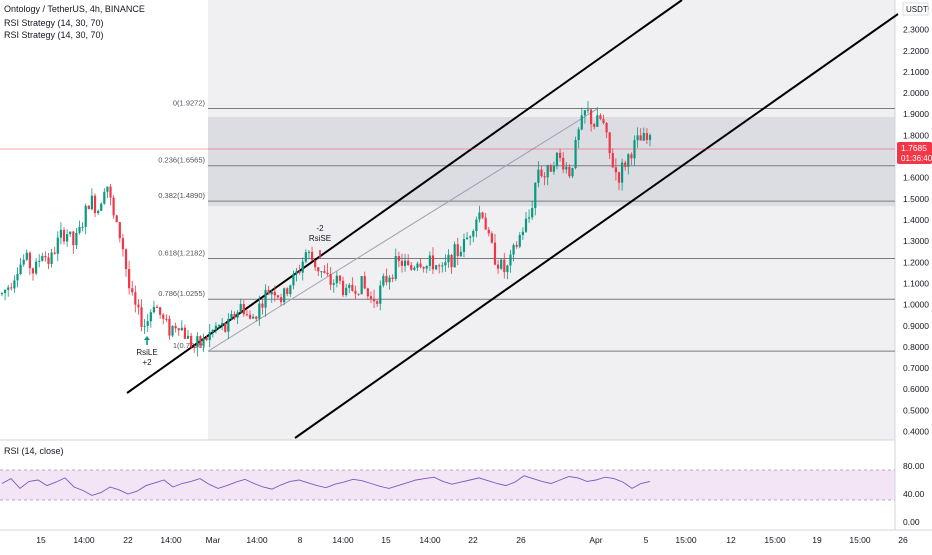 The image size is (932, 555). I want to click on rsi-legend: RSI (14, close), so click(34, 451).